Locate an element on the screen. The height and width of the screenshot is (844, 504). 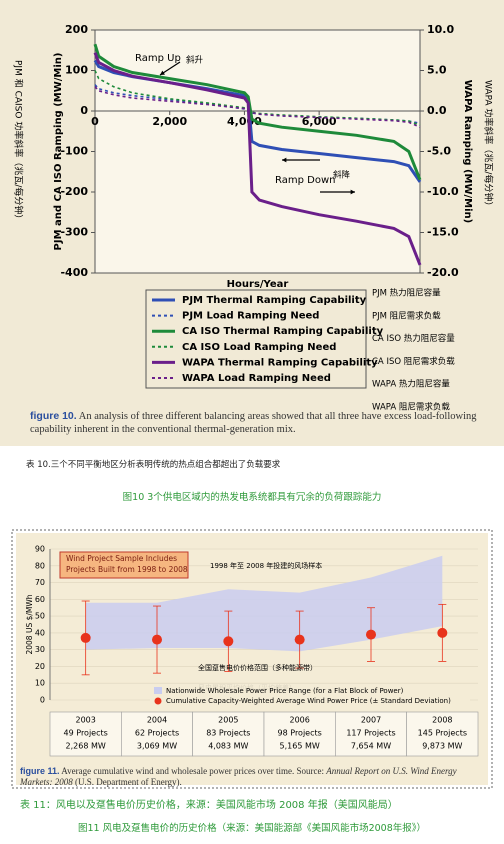
y-axis-title: PJM and CA ISO Ramping (MW/Min) is located at coordinates (58, 152).